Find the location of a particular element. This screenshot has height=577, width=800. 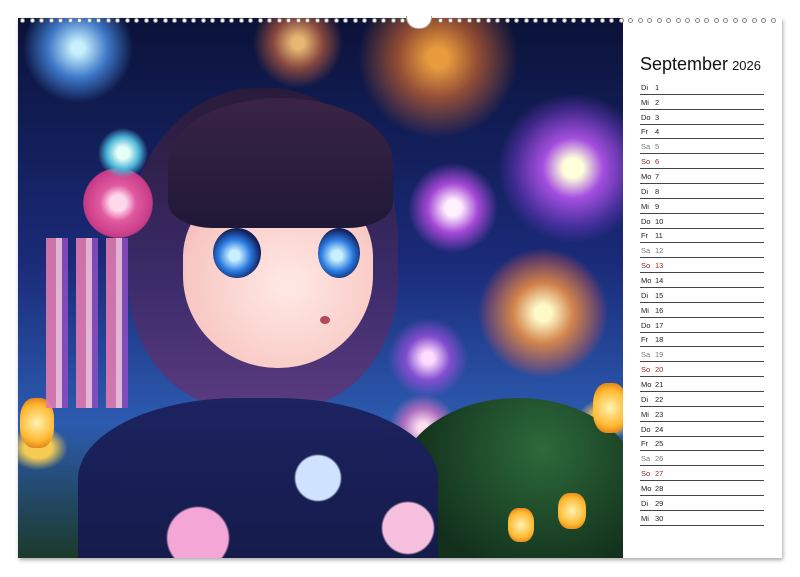

day-row: Mo 28 is located at coordinates (702, 489).